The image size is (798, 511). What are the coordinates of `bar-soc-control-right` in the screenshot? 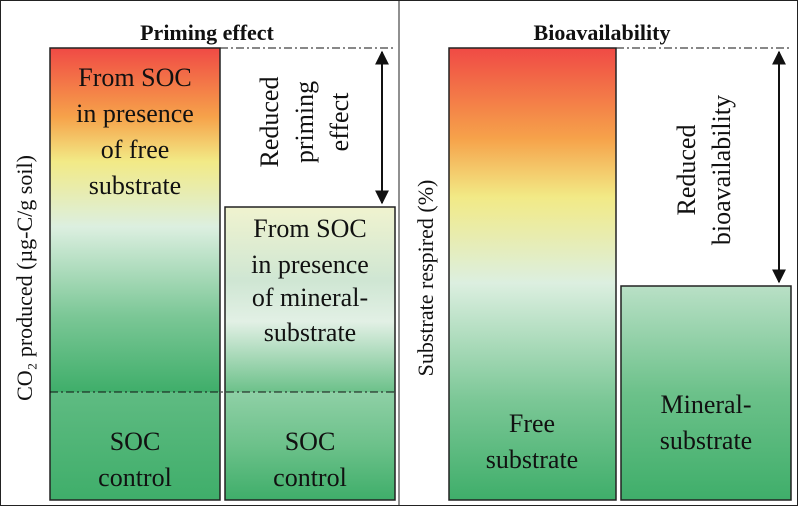 It's located at (310, 446).